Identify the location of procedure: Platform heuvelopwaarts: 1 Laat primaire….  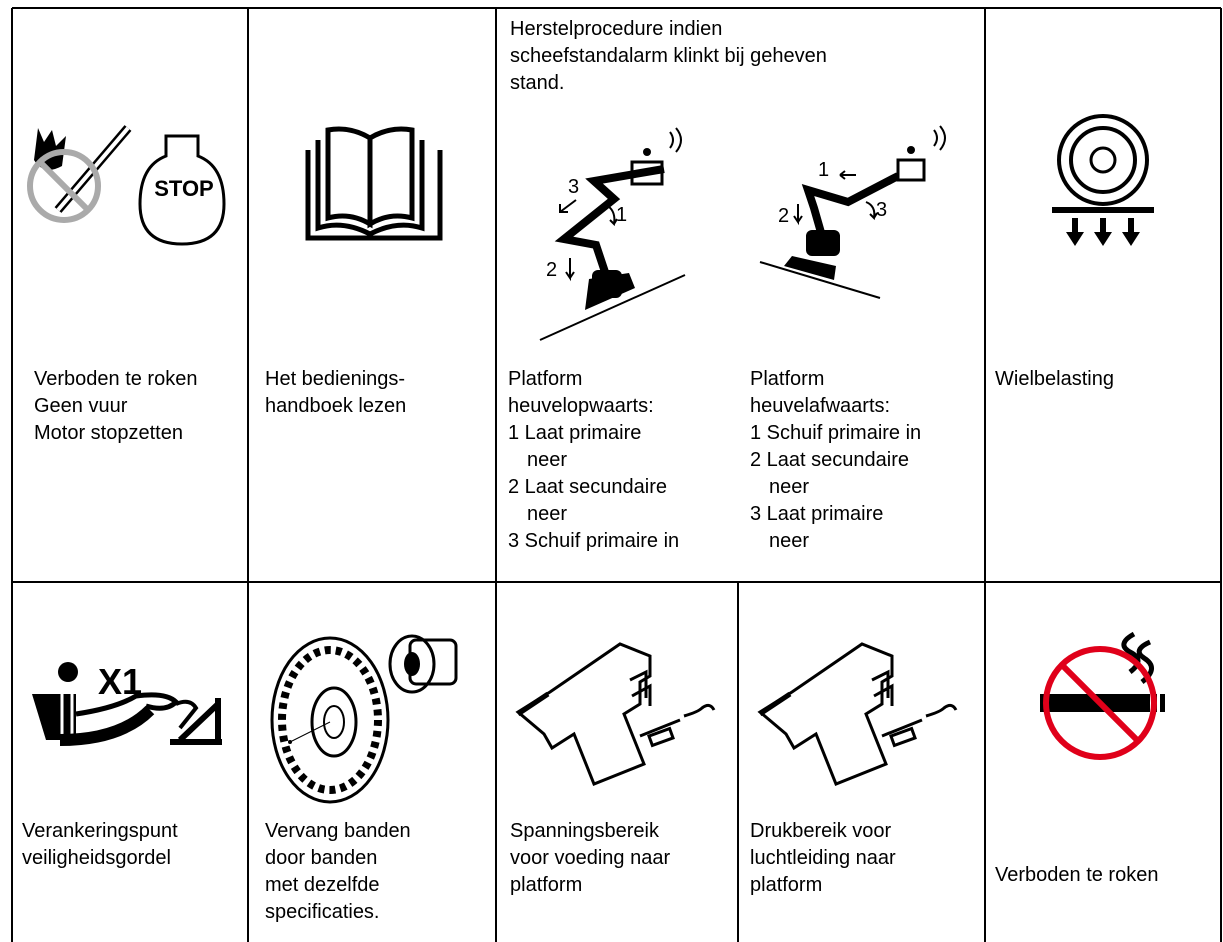
(593, 460).